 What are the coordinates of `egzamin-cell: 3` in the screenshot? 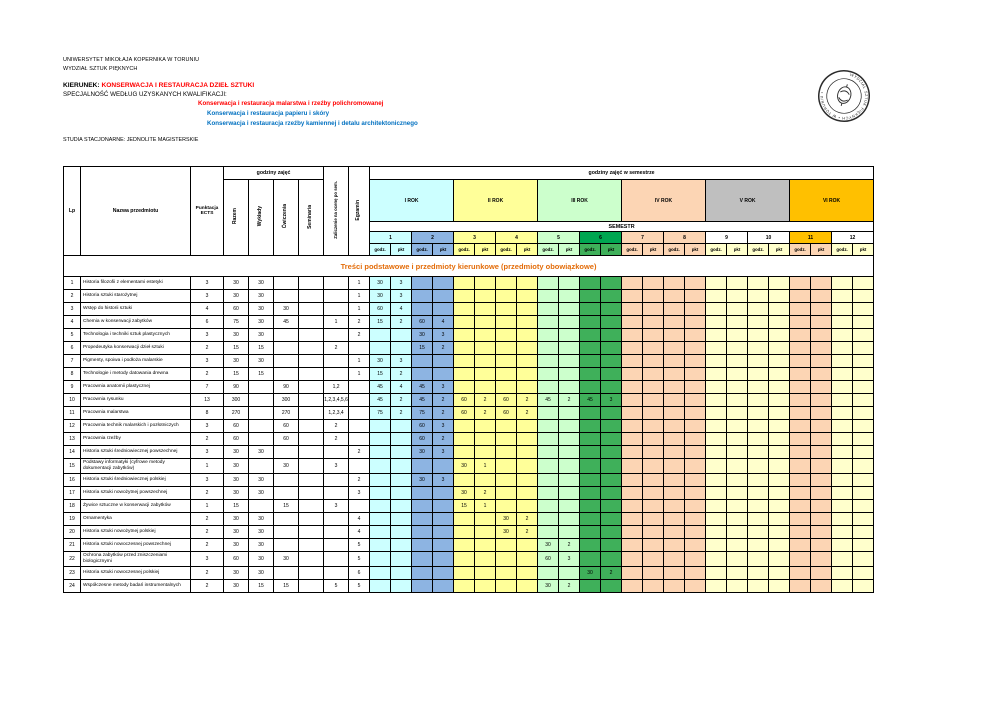 It's located at (359, 492).